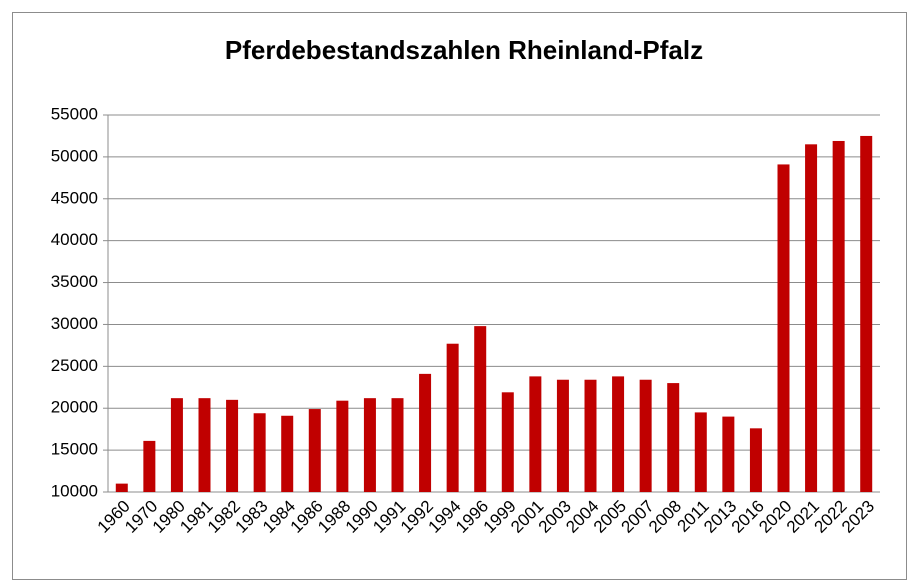  I want to click on y-tick-label: 50000, so click(74, 155).